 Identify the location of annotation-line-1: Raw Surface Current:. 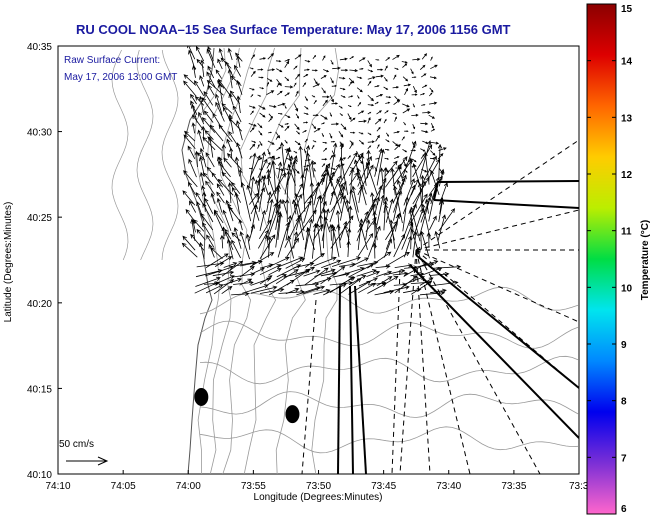
(112, 60).